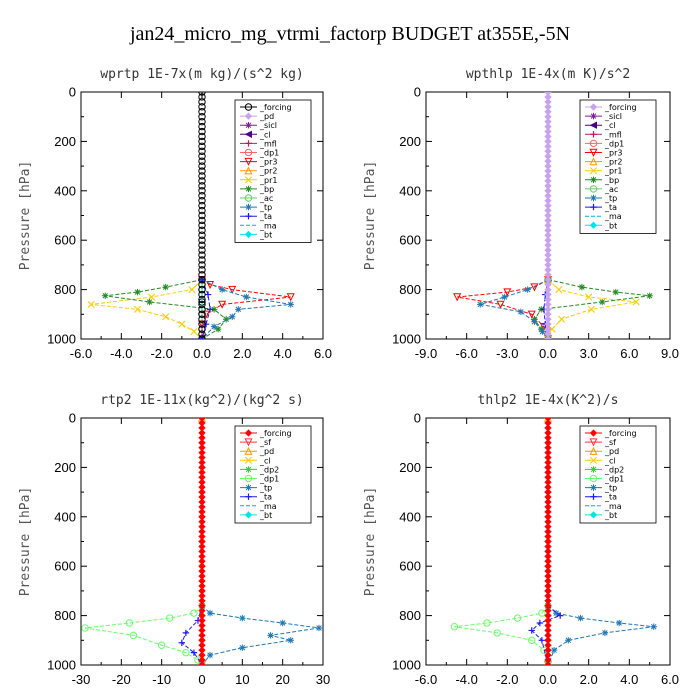  Describe the element at coordinates (202, 74) in the screenshot. I see `panel-title: wprtp 1E-7x(m kg)/(s^2 kg)` at that location.